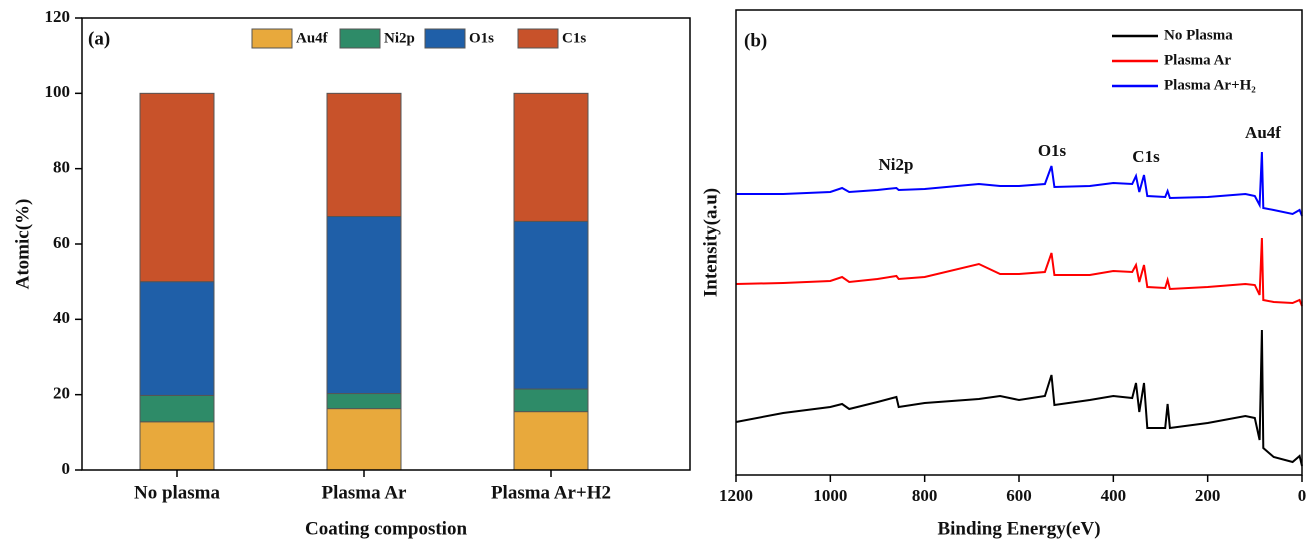 Image resolution: width=1312 pixels, height=548 pixels. Describe the element at coordinates (58, 91) in the screenshot. I see `y-tick-label: 100` at that location.